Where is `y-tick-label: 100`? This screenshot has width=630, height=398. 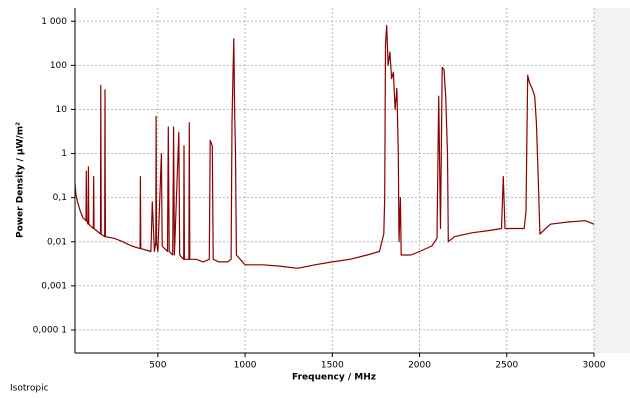
y-tick-label: 100 is located at coordinates (58, 66).